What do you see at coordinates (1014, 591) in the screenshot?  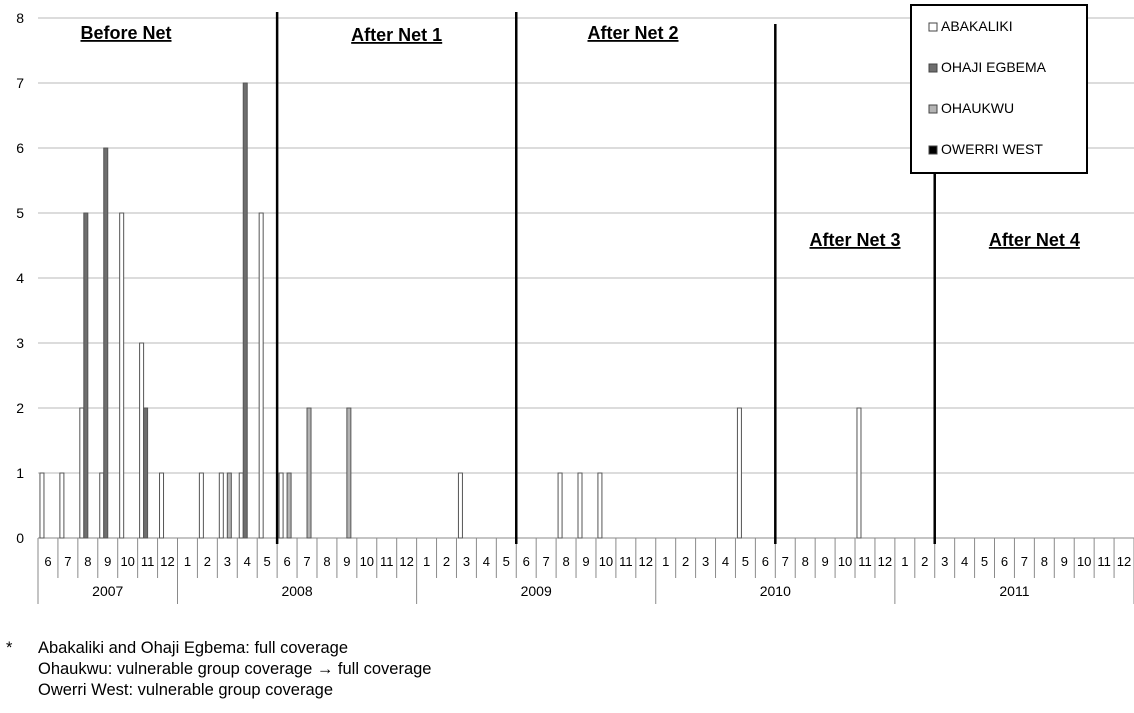 I see `year-label: 2011` at bounding box center [1014, 591].